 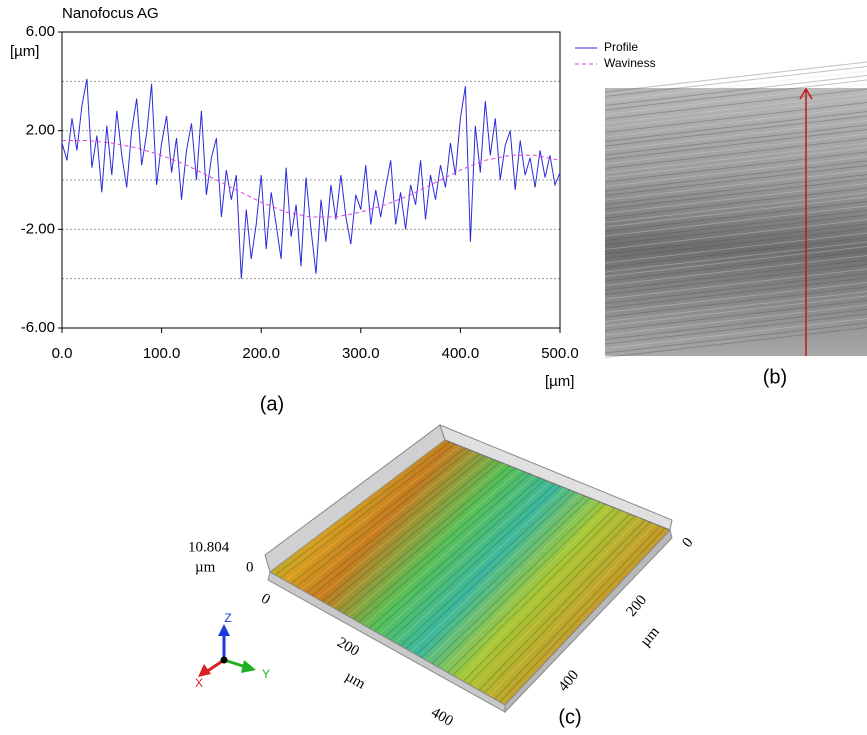 What do you see at coordinates (559, 381) in the screenshot?
I see `x-axis-label: [µm]` at bounding box center [559, 381].